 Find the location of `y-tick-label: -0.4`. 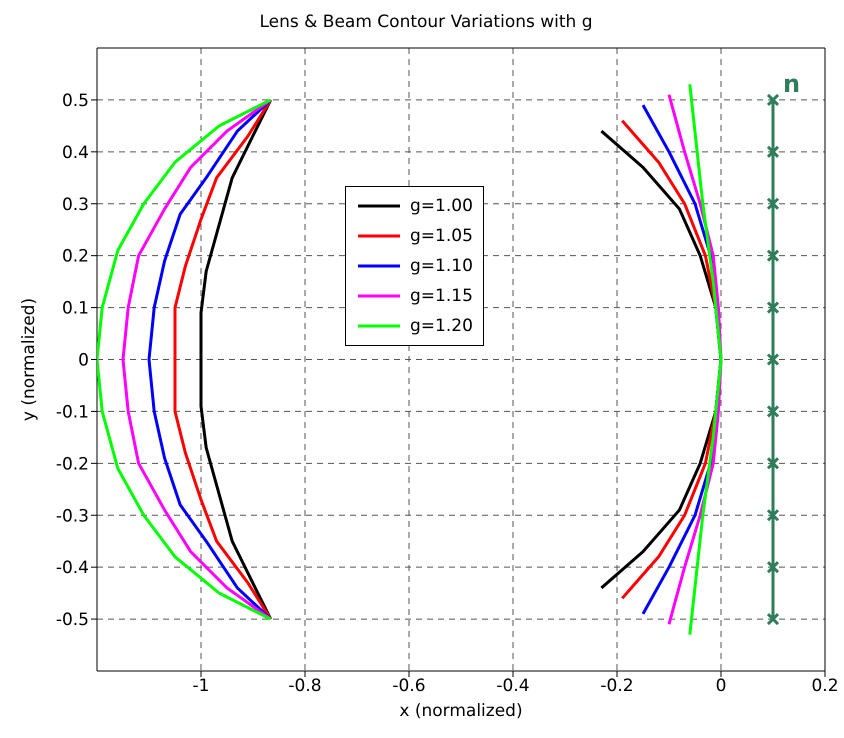

y-tick-label: -0.4 is located at coordinates (72, 568).